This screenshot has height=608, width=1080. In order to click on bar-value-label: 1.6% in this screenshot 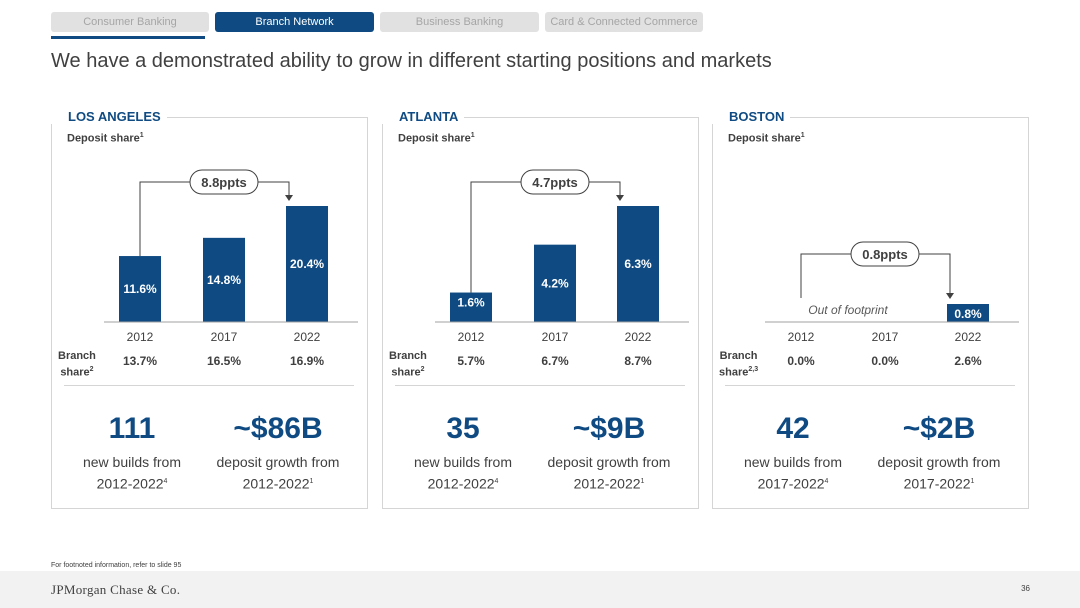, I will do `click(471, 303)`.